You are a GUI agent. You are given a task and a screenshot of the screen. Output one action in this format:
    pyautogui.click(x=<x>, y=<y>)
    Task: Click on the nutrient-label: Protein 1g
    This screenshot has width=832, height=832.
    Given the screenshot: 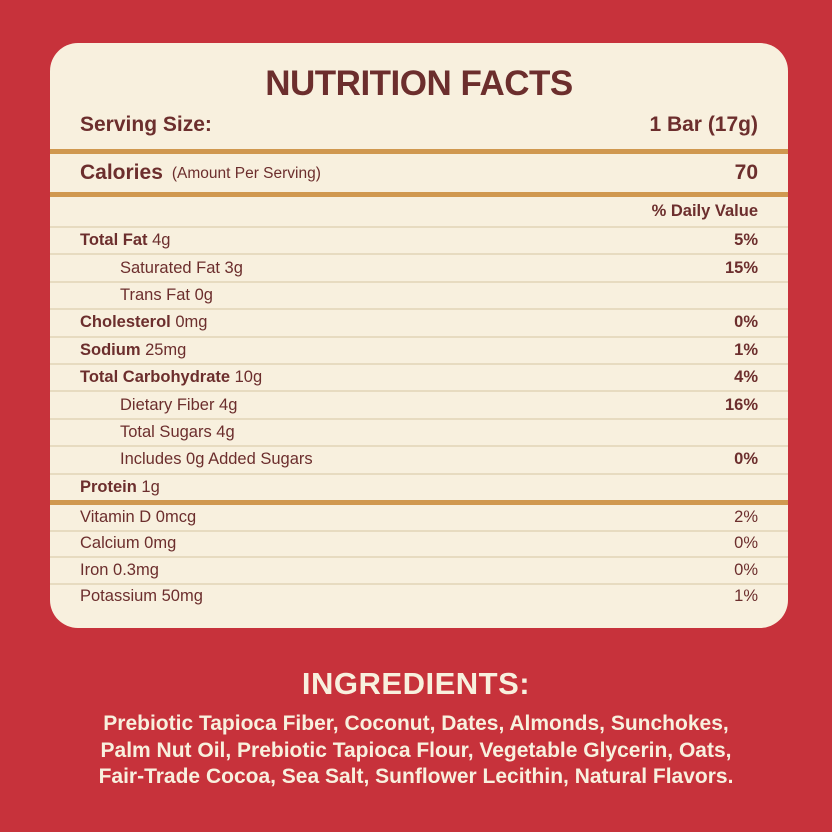 What is the action you would take?
    pyautogui.click(x=120, y=486)
    